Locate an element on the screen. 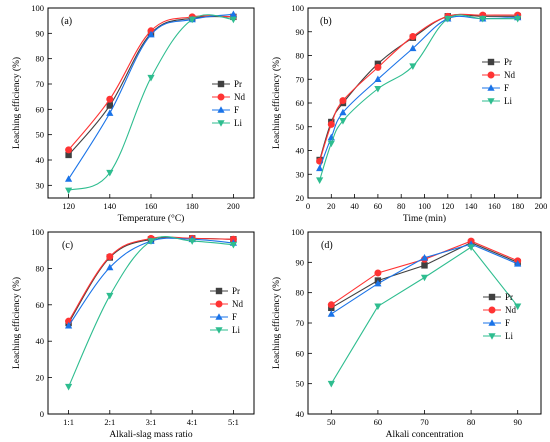 This screenshot has width=550, height=442. panel-label: (a) is located at coordinates (66, 21).